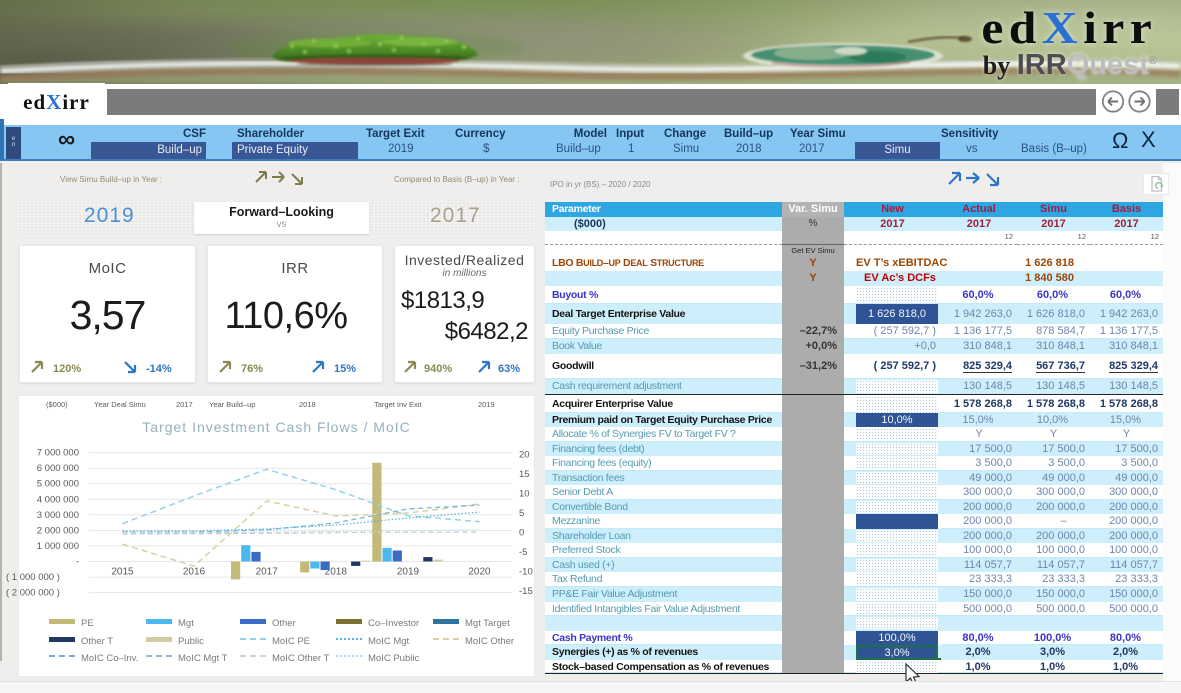  Describe the element at coordinates (524, 455) in the screenshot. I see `svg-text: 20` at that location.